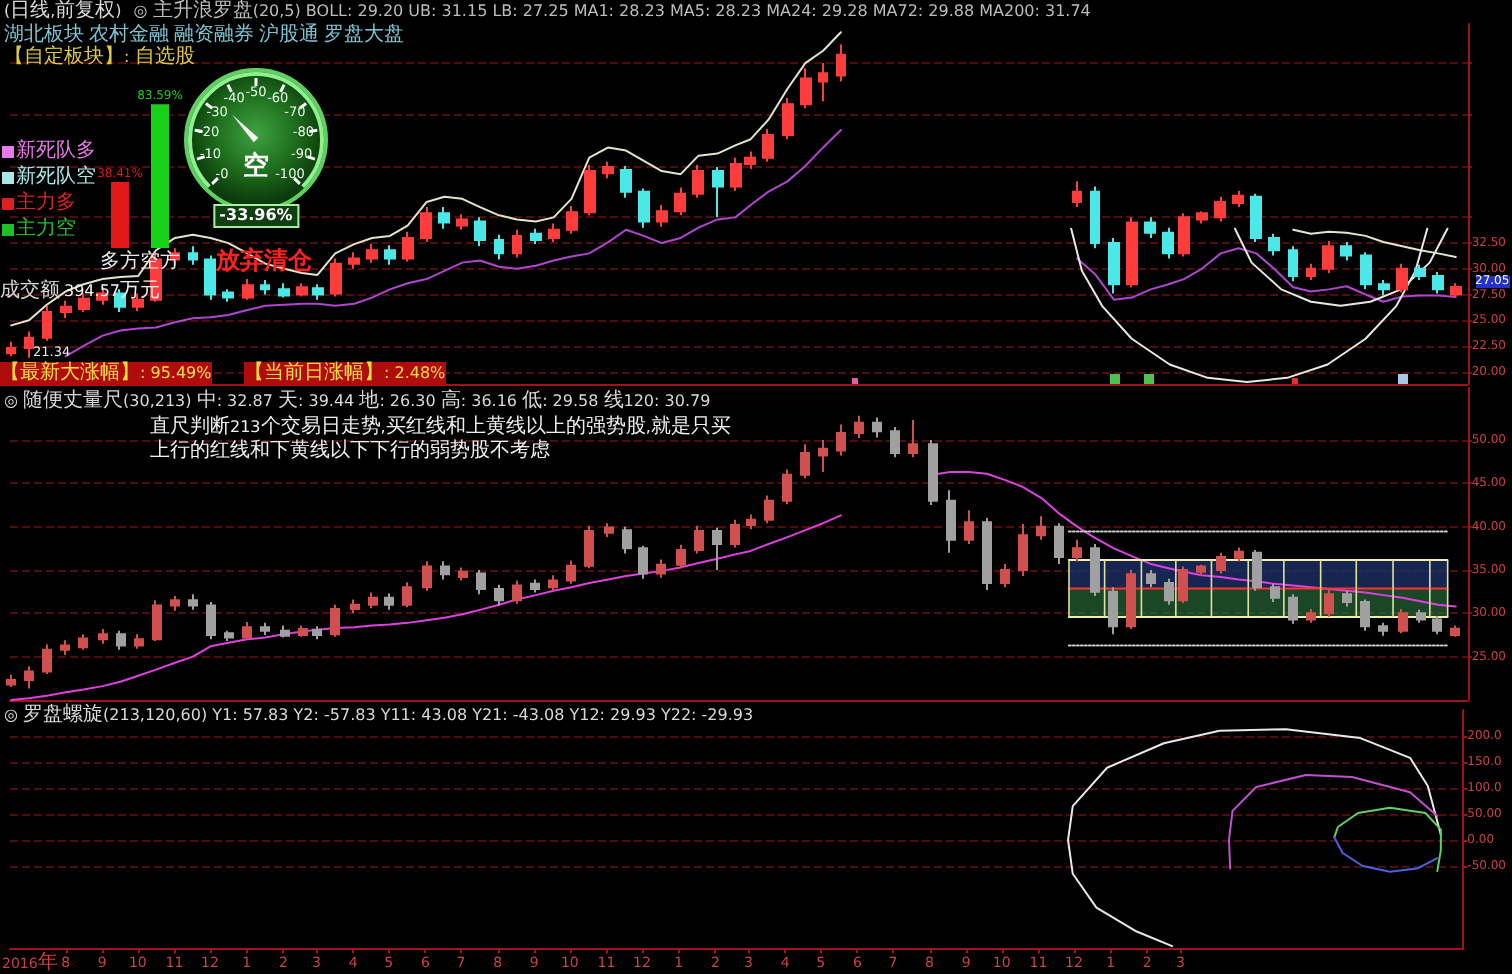  What do you see at coordinates (256, 167) in the screenshot?
I see `category-label: 空` at bounding box center [256, 167].